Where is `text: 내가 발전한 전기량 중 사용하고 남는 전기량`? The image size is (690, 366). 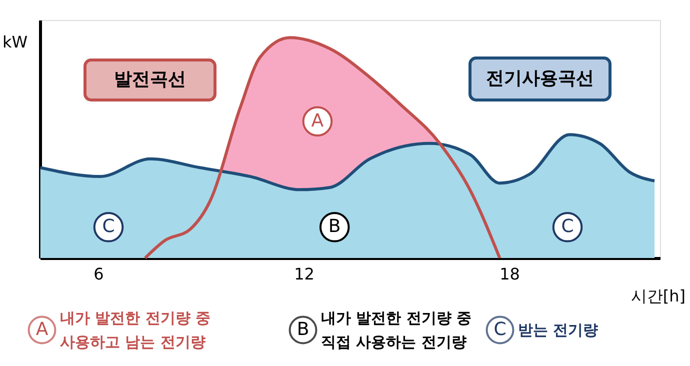
text: 내가 발전한 전기량 중 사용하고 남는 전기량 is located at coordinates (135, 330).